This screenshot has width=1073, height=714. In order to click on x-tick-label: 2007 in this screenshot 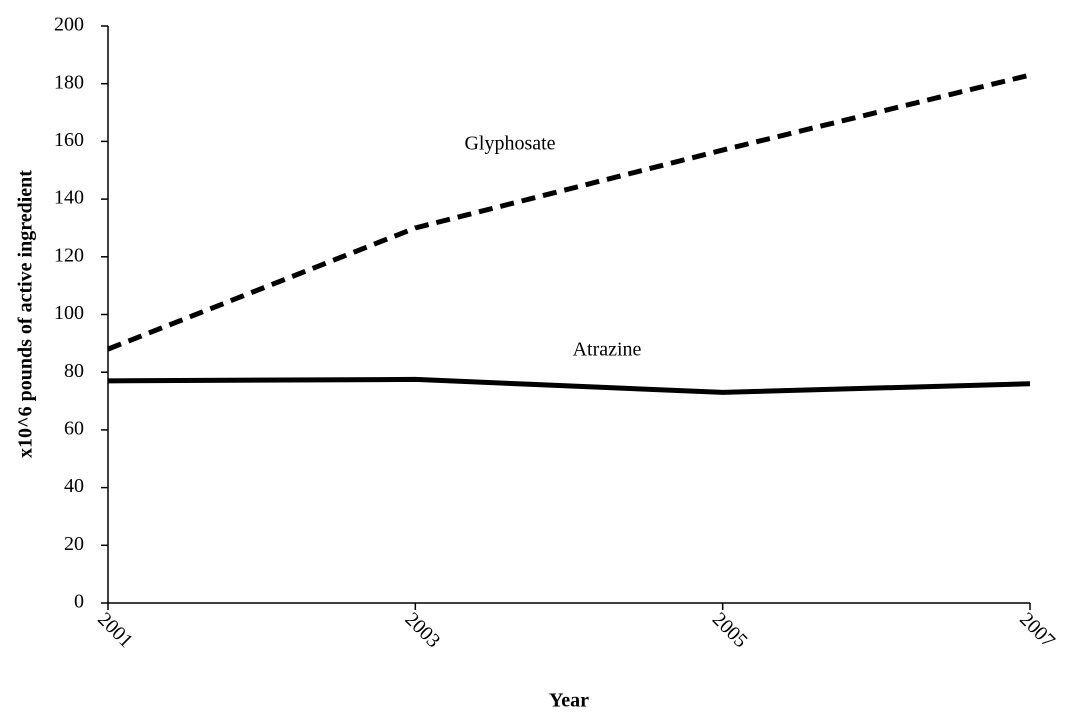, I will do `click(1037, 630)`.